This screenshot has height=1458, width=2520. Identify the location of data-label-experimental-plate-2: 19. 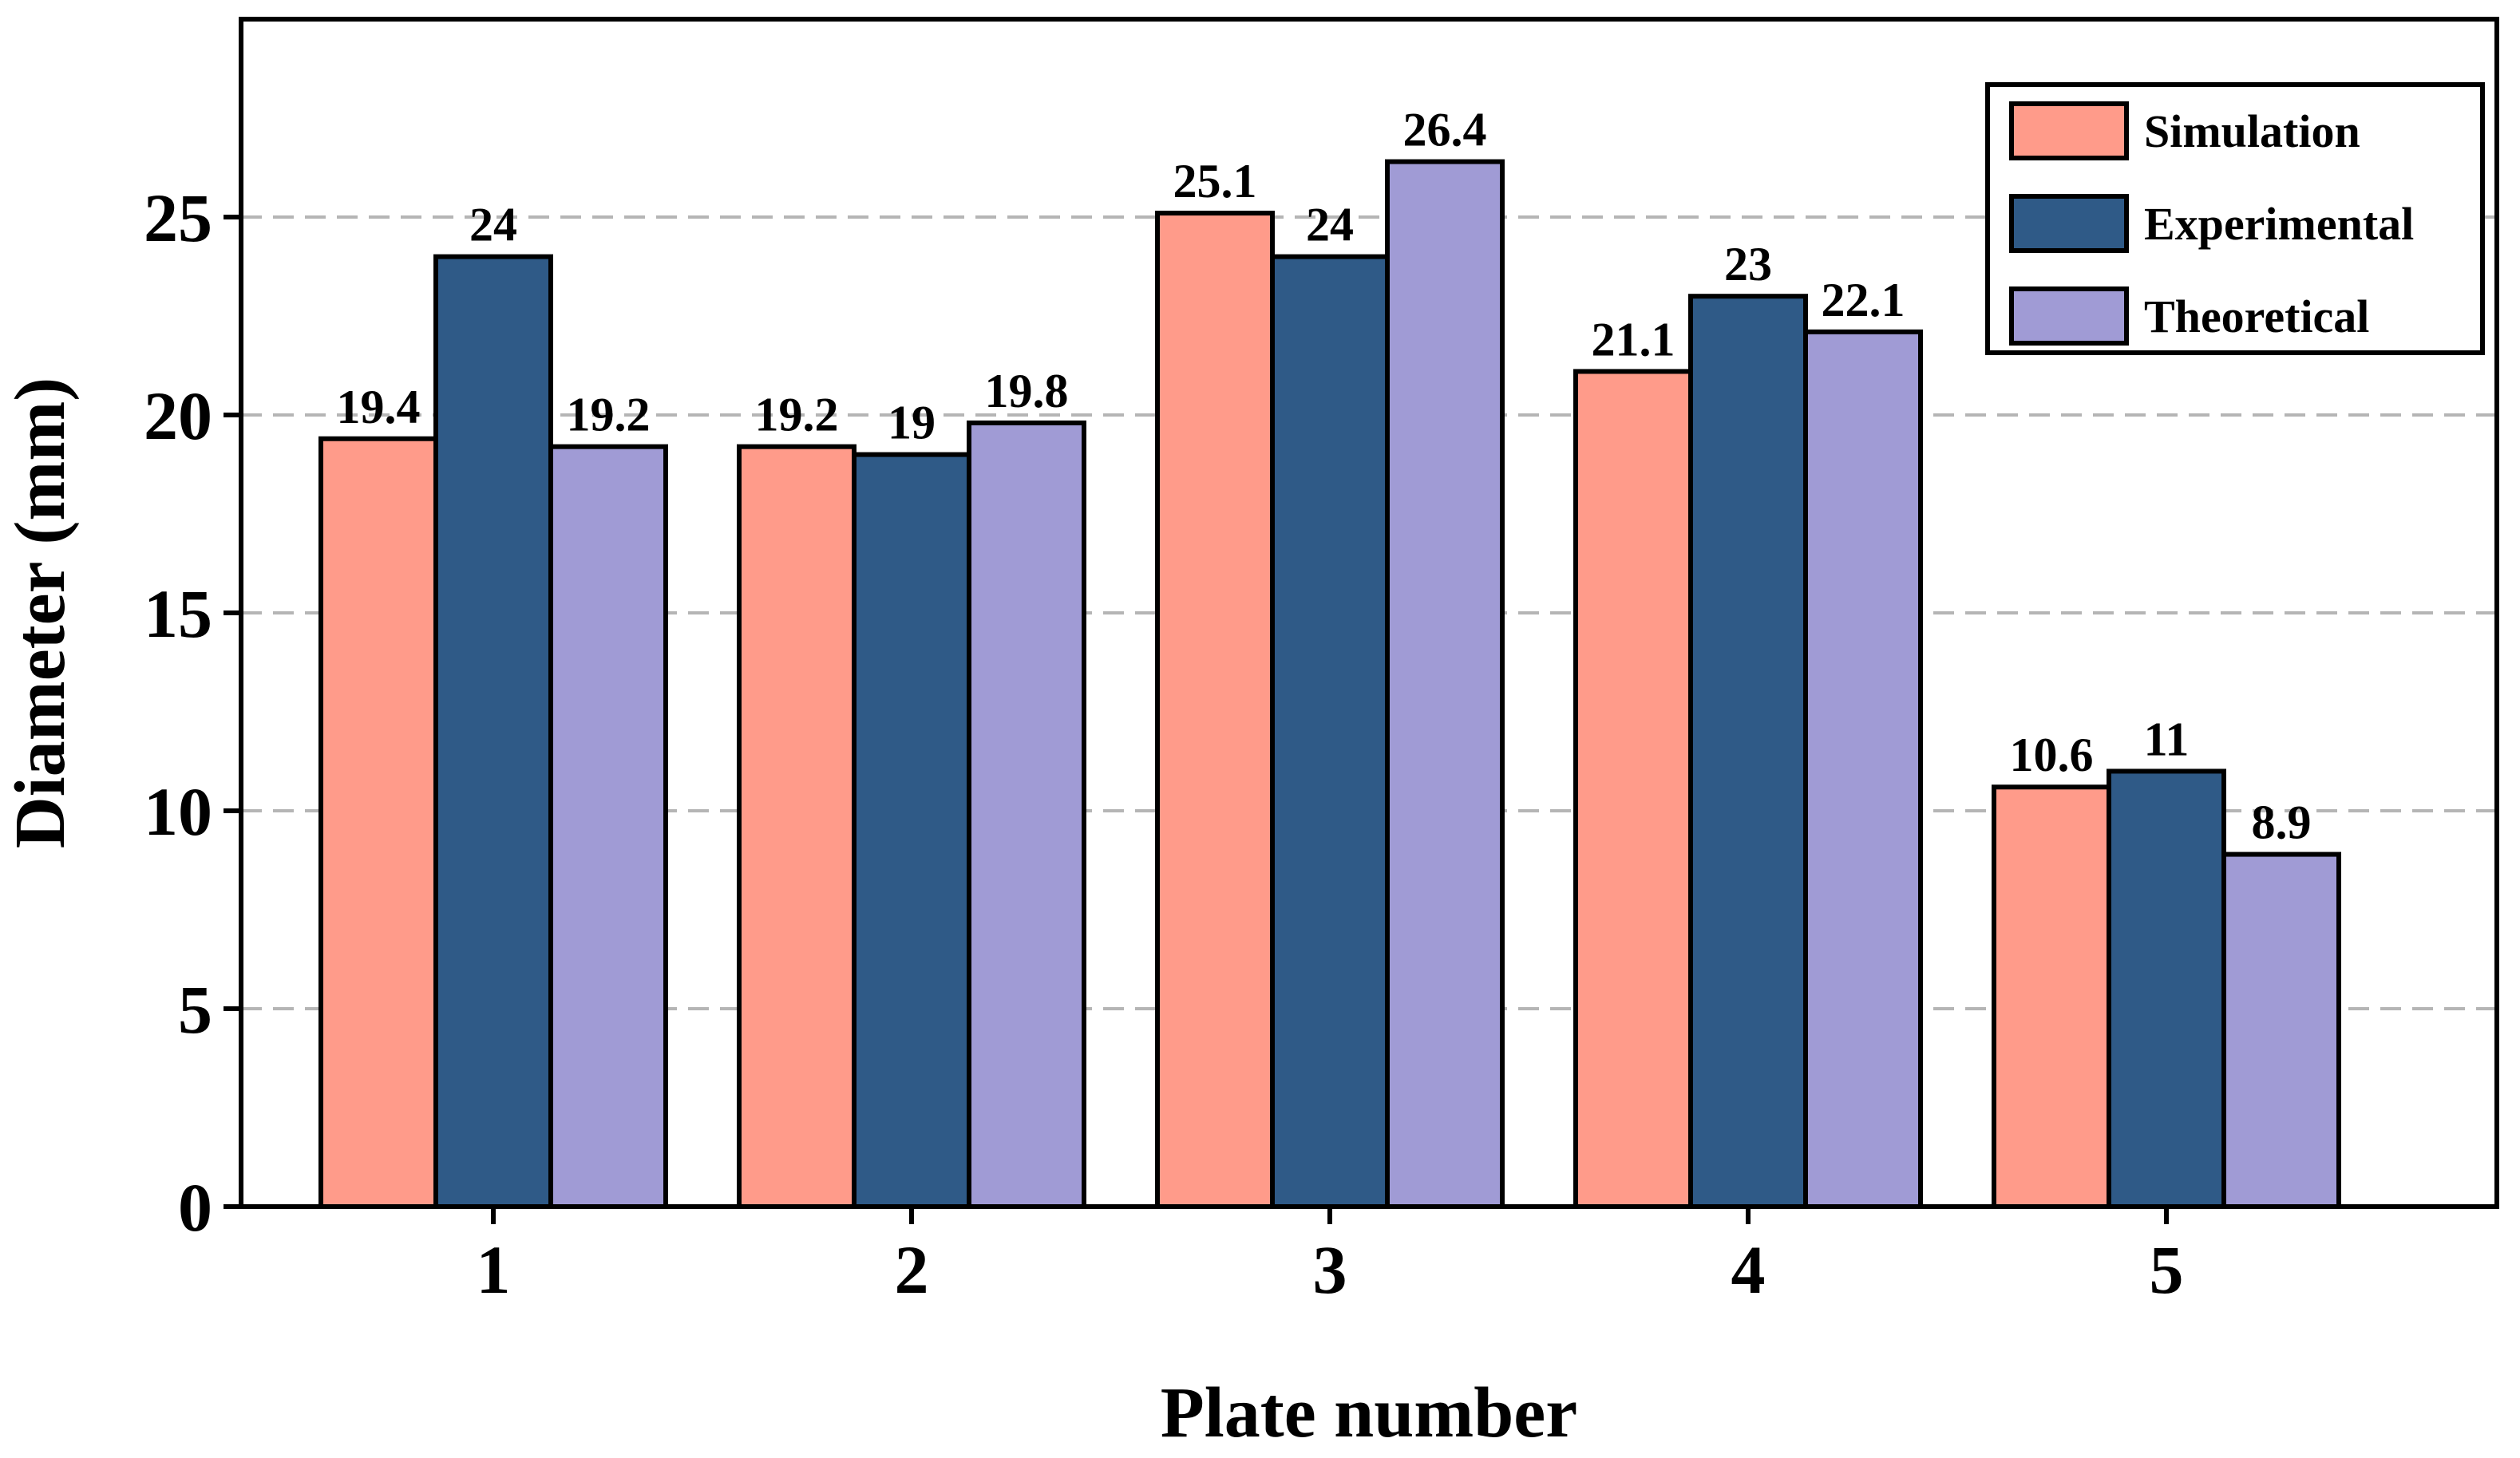
(912, 423).